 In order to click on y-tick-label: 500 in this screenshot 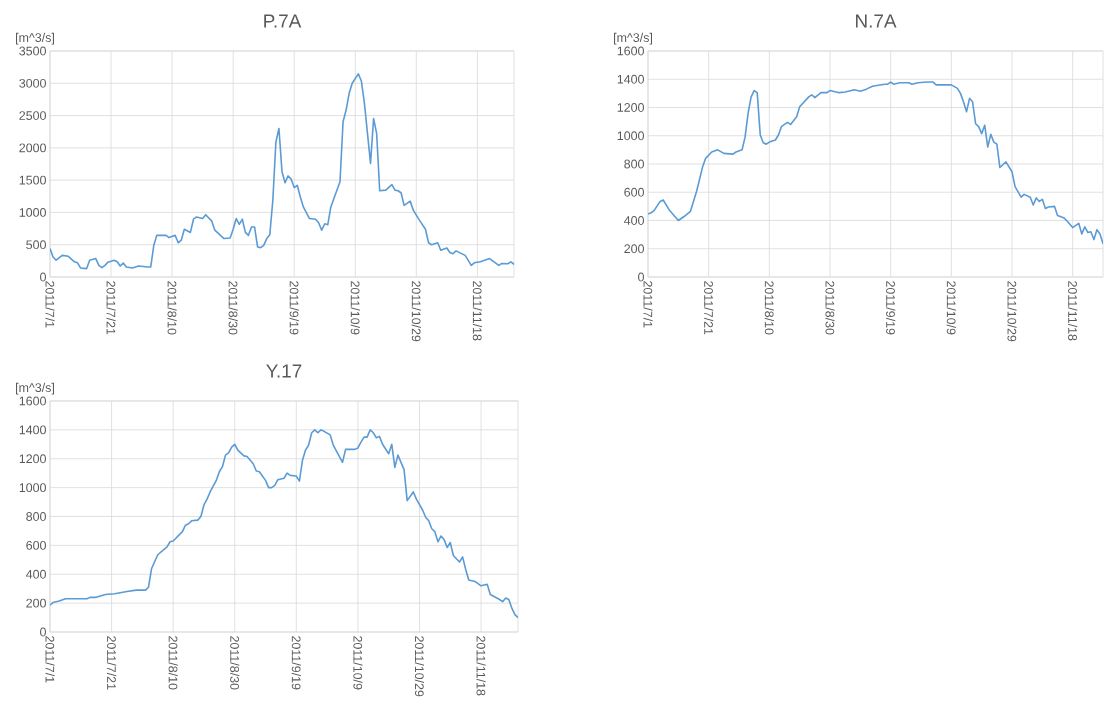, I will do `click(36, 245)`.